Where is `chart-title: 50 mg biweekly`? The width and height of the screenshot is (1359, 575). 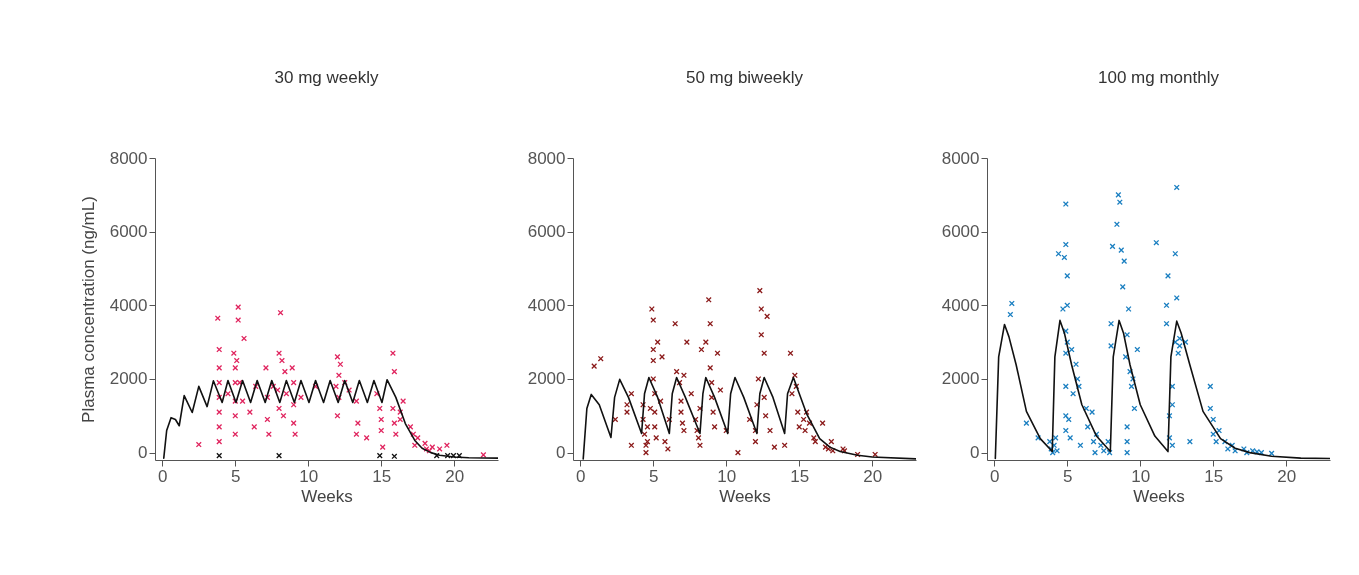 chart-title: 50 mg biweekly is located at coordinates (744, 77).